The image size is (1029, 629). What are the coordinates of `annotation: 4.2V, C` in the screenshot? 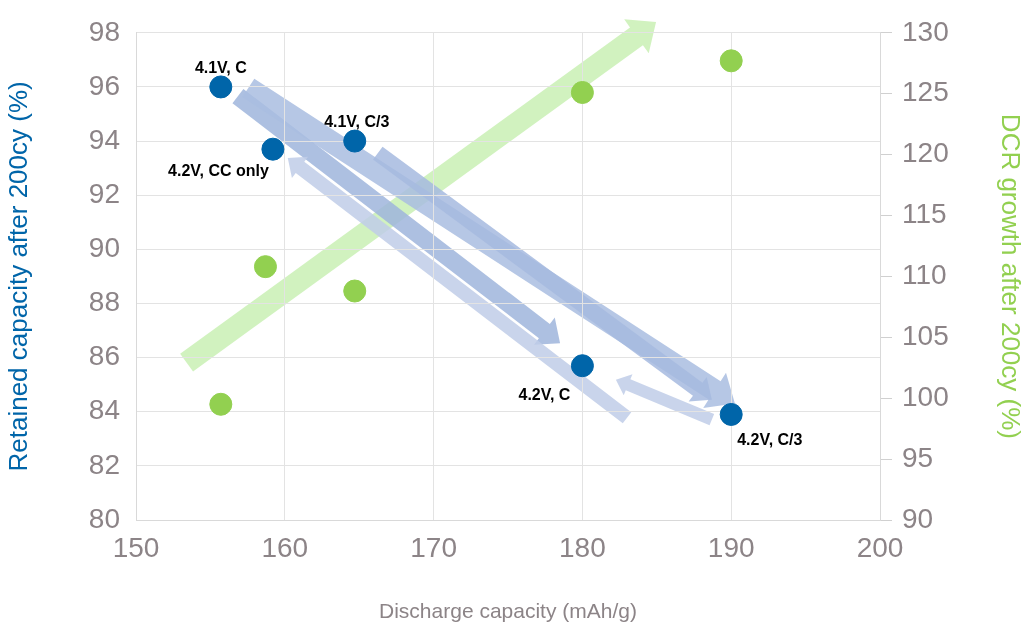 It's located at (544, 395).